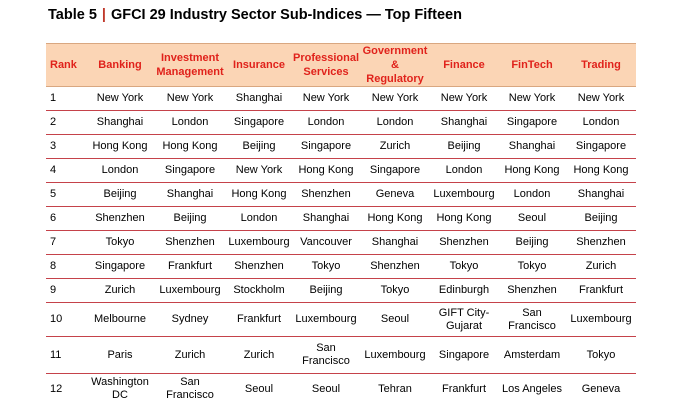 Image resolution: width=681 pixels, height=404 pixels. What do you see at coordinates (72, 15) in the screenshot?
I see `table-number: Table 5` at bounding box center [72, 15].